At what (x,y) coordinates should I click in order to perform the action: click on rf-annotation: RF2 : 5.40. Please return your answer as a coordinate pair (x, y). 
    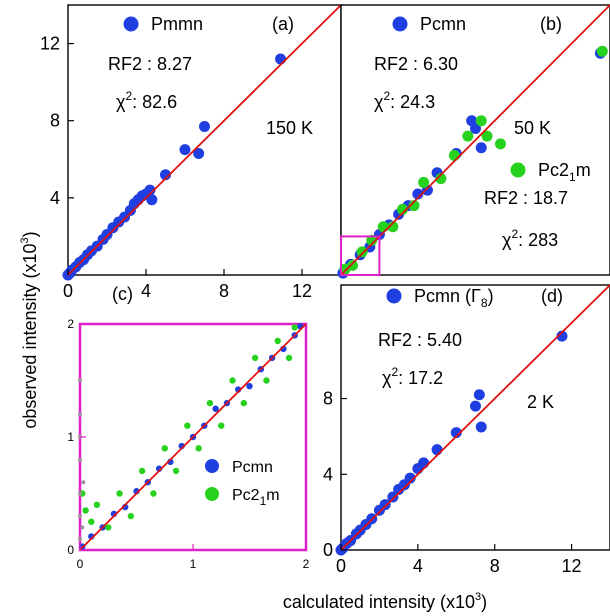
    Looking at the image, I should click on (420, 340).